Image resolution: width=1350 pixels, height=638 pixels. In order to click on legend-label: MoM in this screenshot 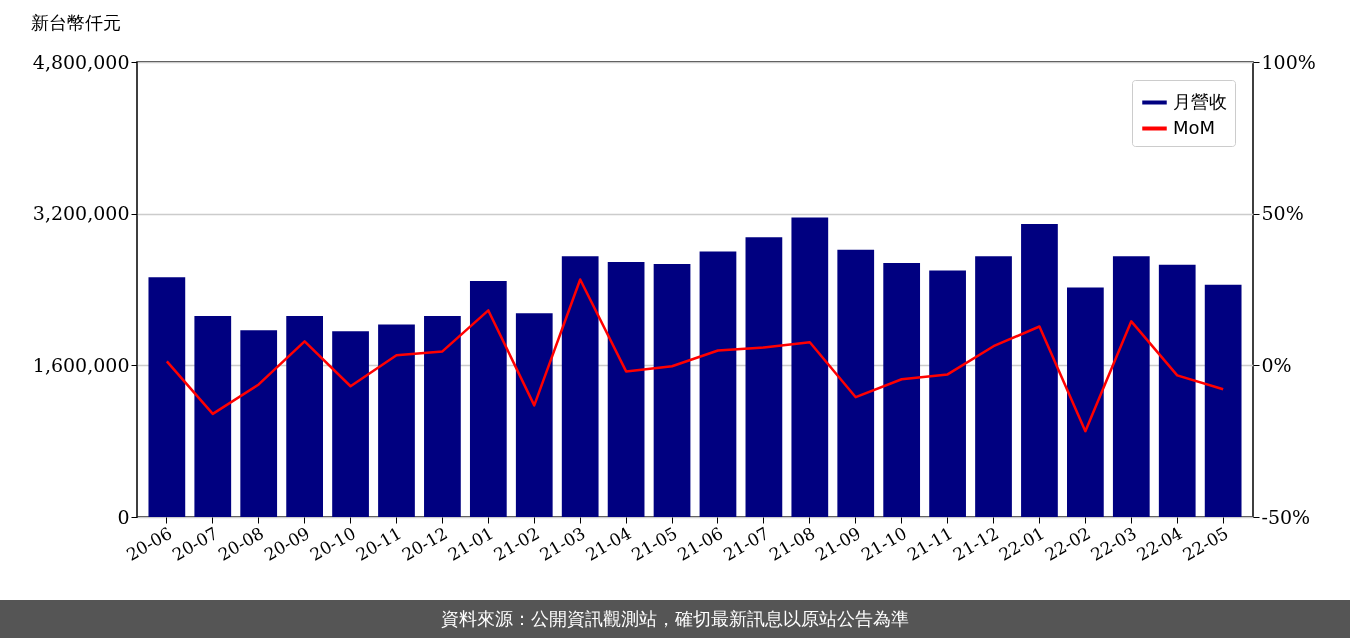, I will do `click(1194, 127)`.